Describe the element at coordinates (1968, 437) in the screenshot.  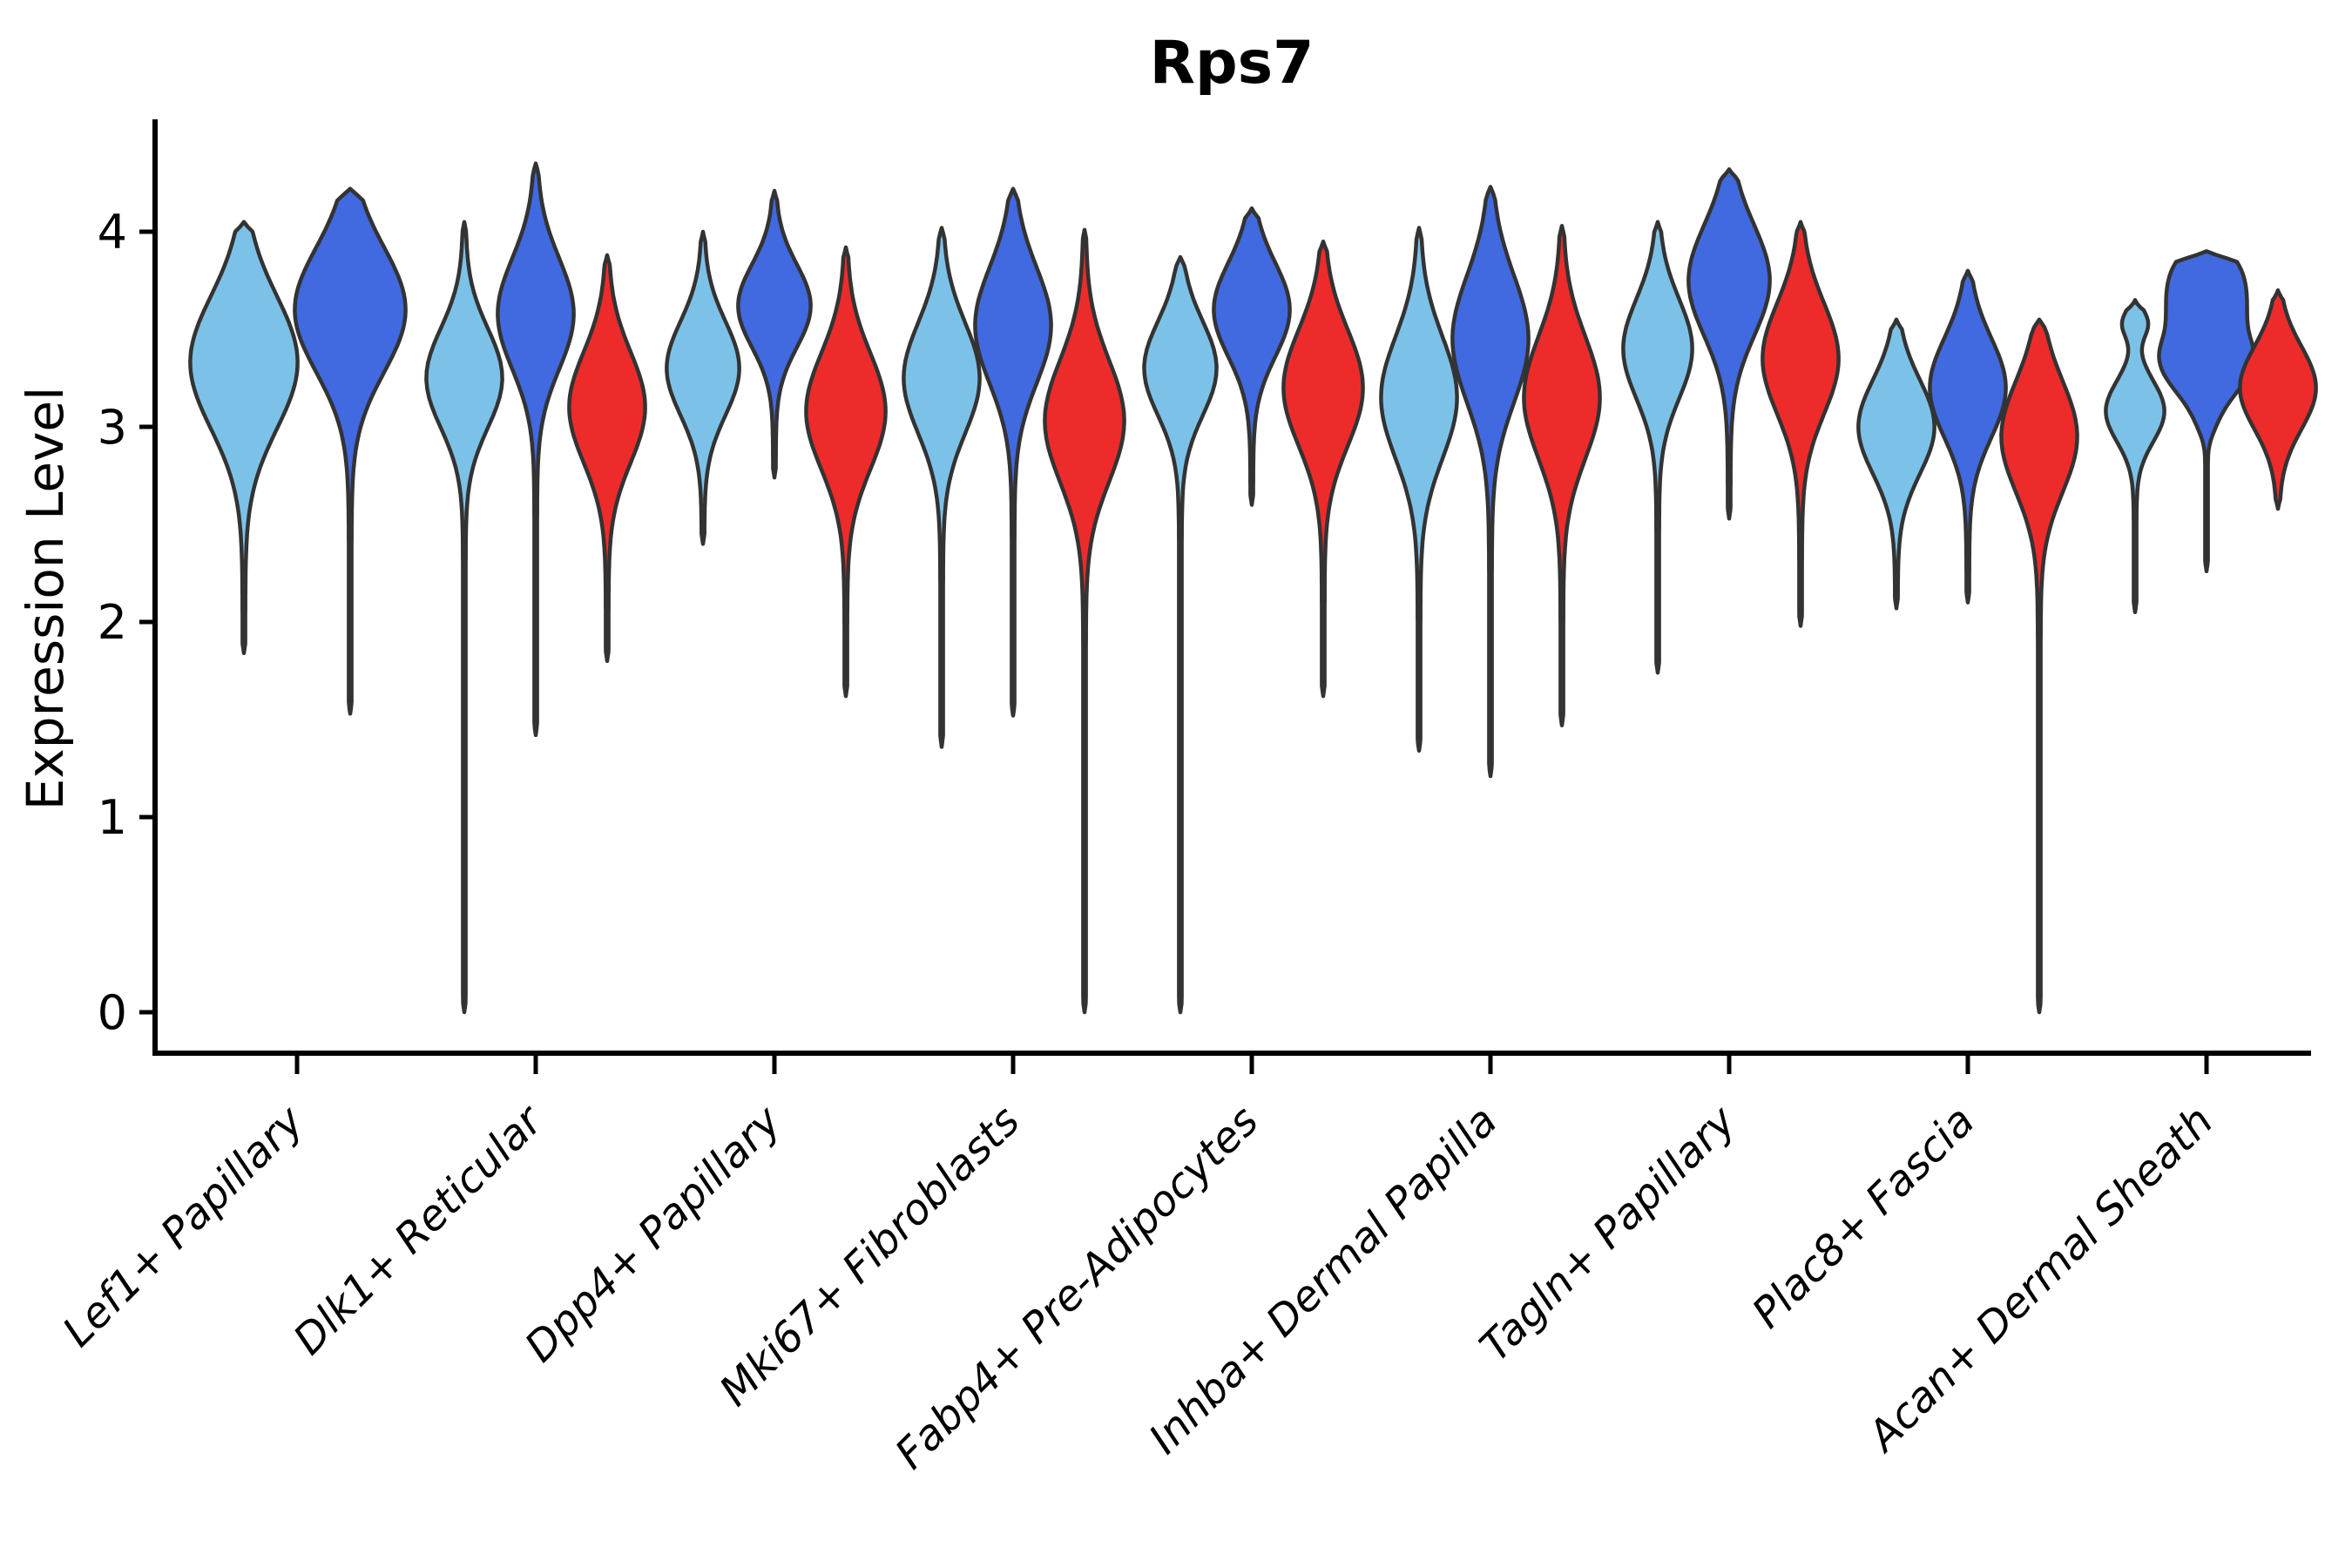
I see `violin-plac8-dark_blue` at that location.